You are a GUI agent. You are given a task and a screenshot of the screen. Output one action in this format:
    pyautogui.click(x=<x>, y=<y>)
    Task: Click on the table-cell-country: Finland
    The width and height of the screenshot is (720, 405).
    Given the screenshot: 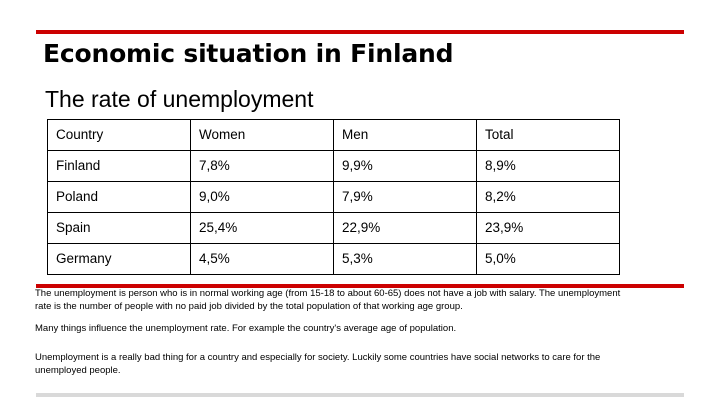 What is the action you would take?
    pyautogui.click(x=119, y=166)
    